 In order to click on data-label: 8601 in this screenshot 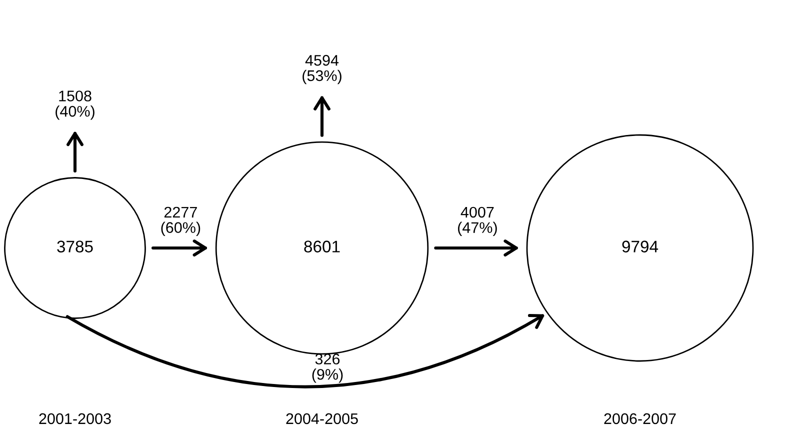, I will do `click(322, 246)`.